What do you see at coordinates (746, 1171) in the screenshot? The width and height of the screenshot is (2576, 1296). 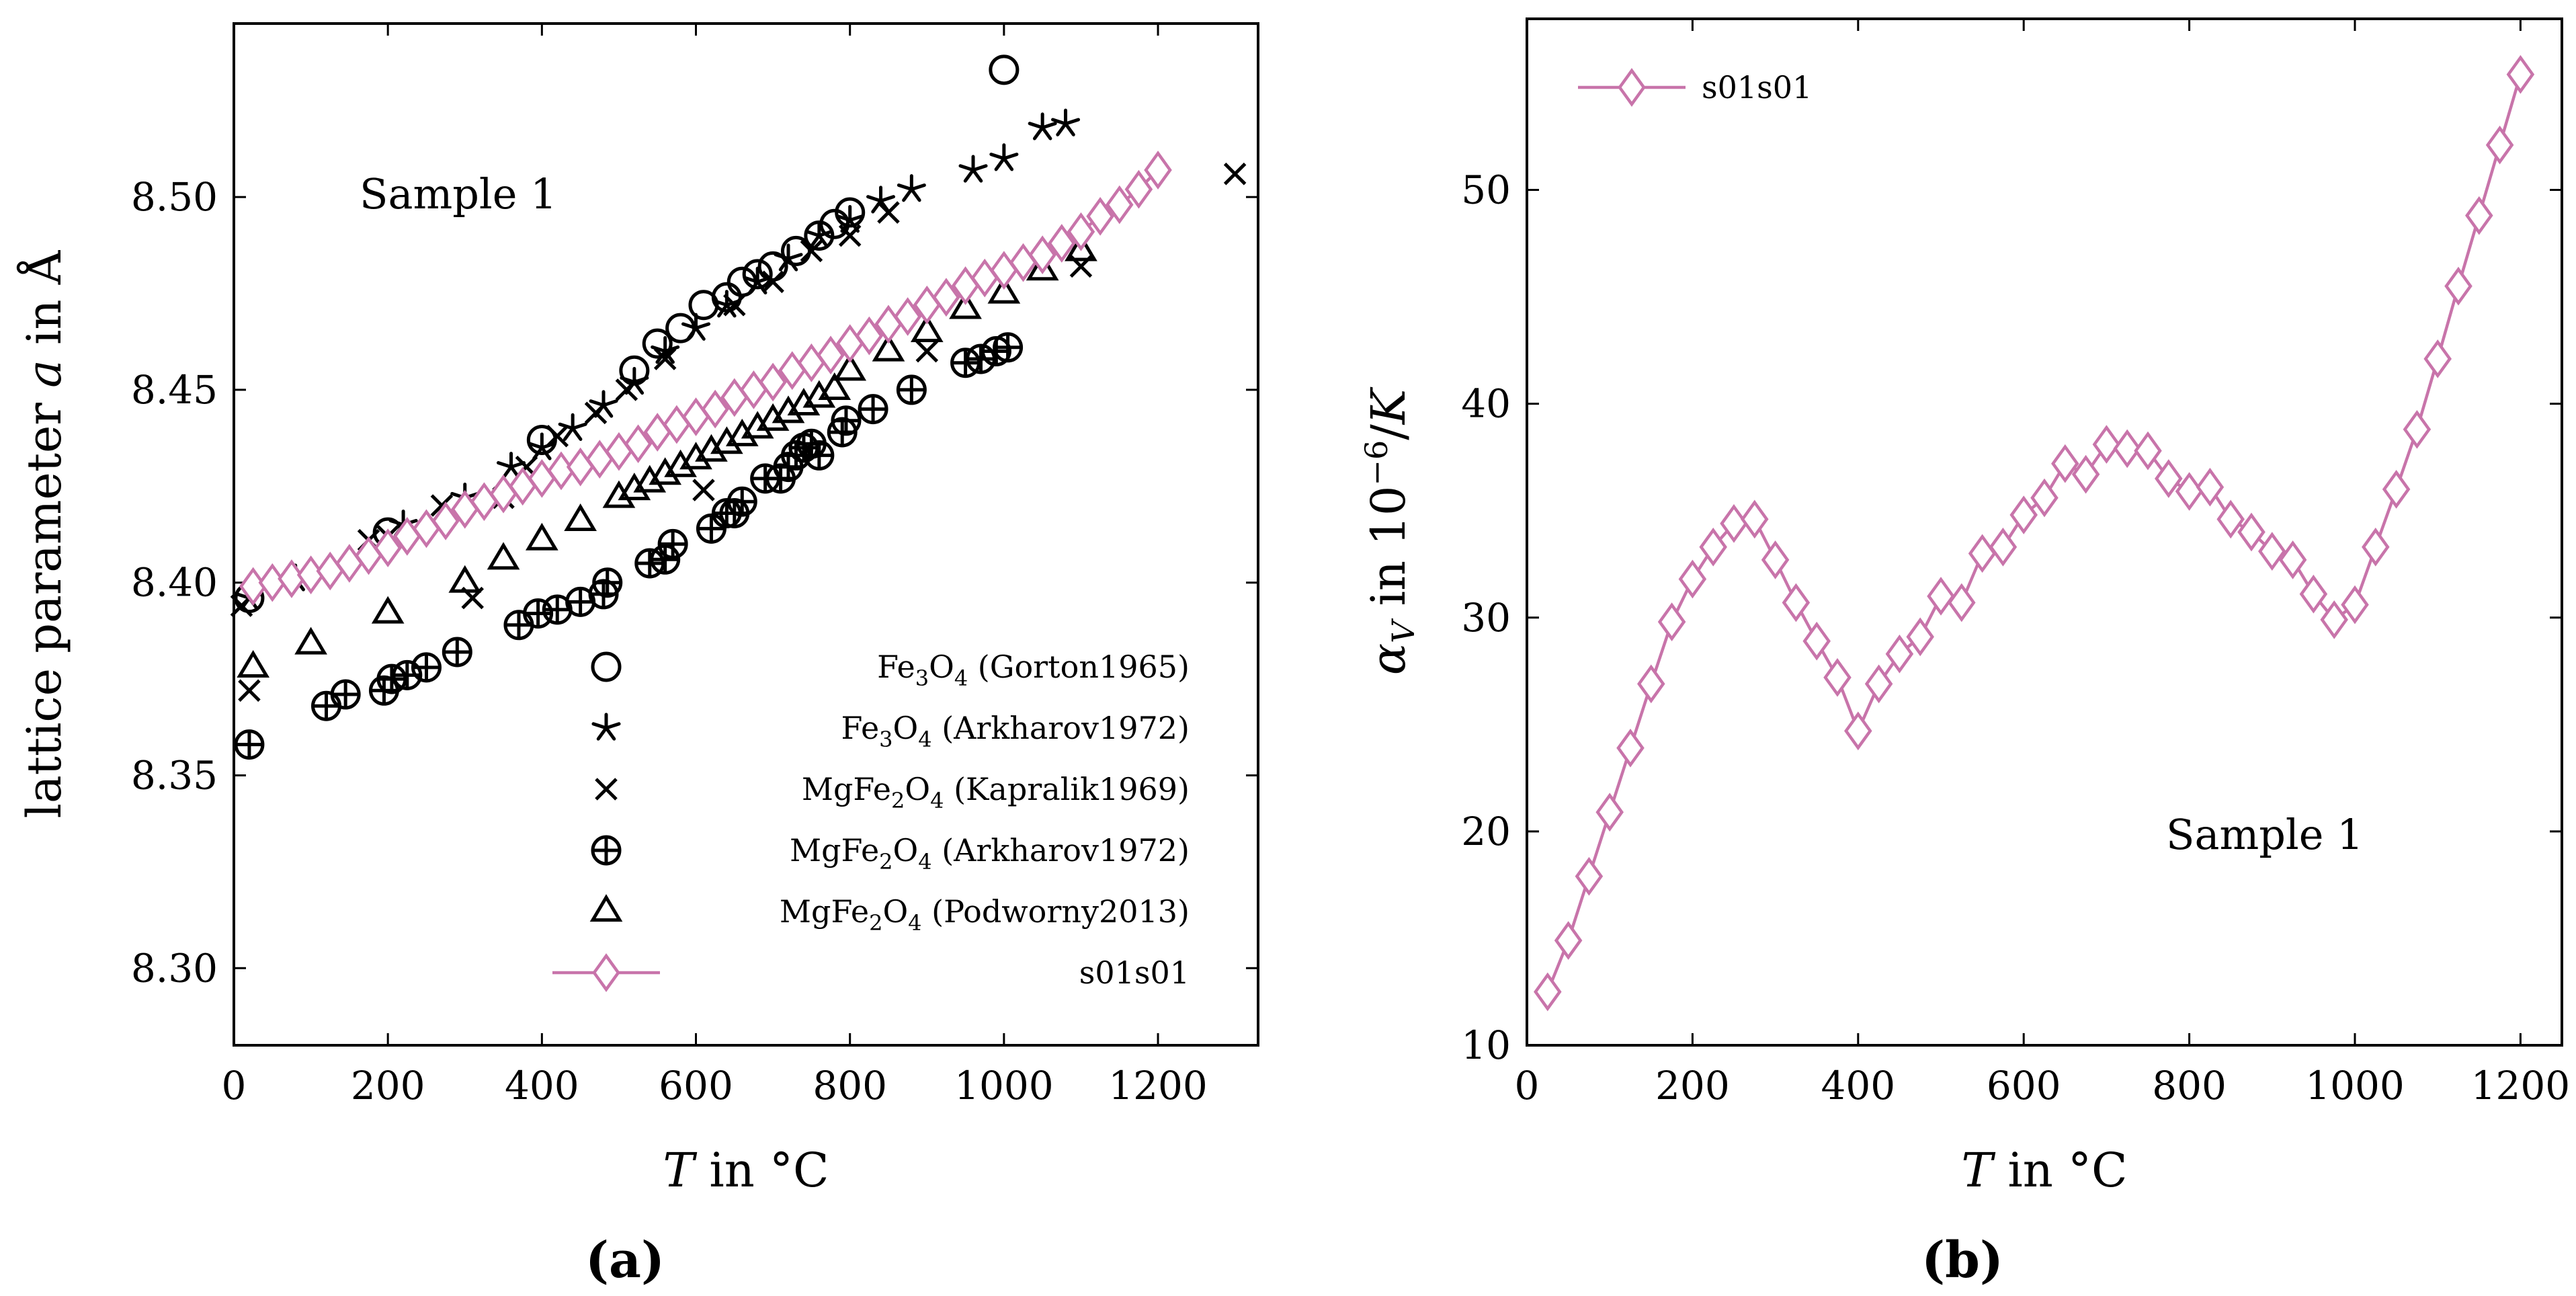 I see `x-axis-label: T in °C` at bounding box center [746, 1171].